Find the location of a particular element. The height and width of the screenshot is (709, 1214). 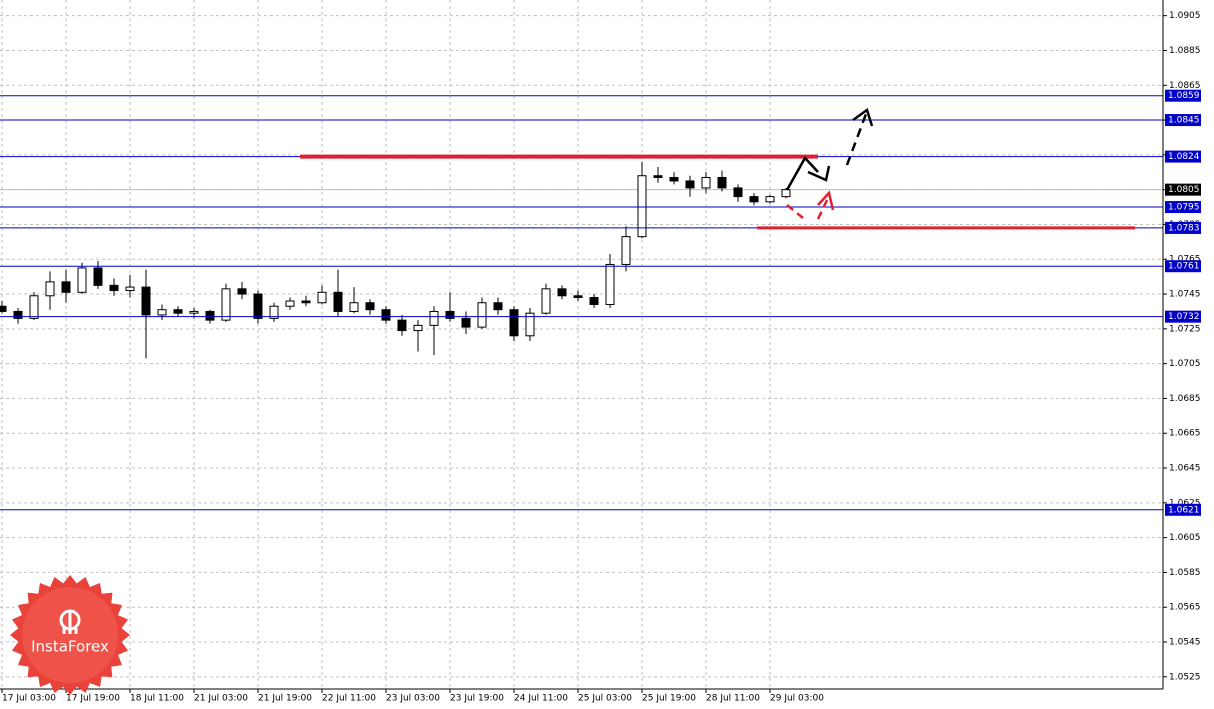

level-label: 1.0795 is located at coordinates (1184, 208).